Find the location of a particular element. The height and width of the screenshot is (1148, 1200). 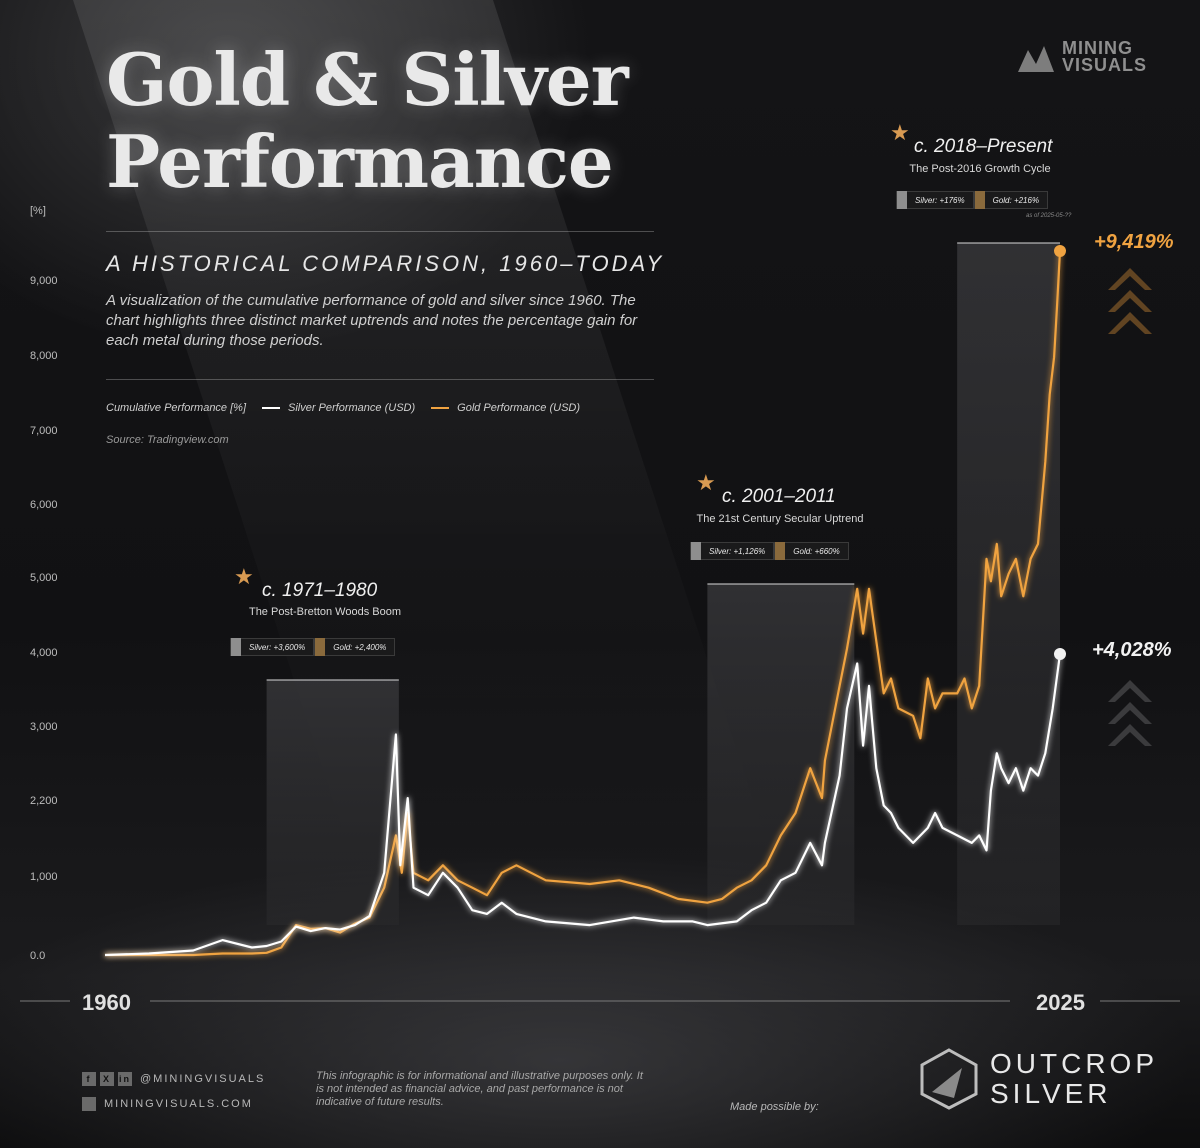

source-note: Source: Tradingview.com is located at coordinates (167, 440).